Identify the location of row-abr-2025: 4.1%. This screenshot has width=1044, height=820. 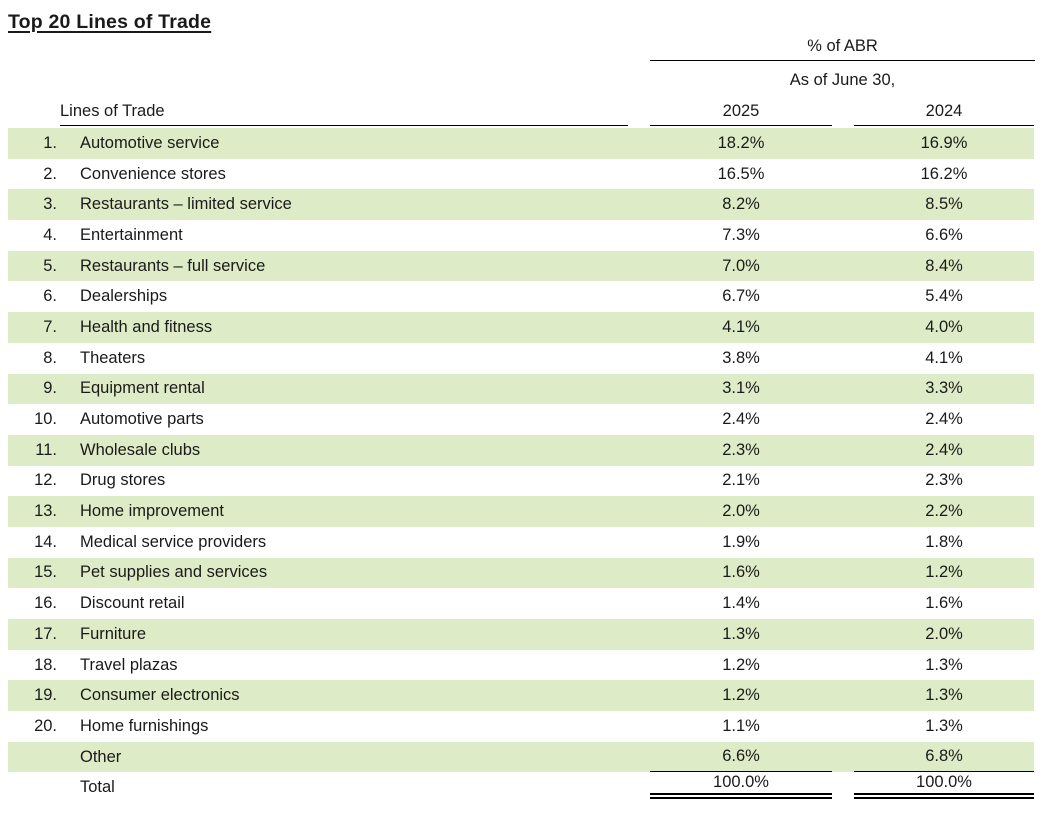
(741, 326).